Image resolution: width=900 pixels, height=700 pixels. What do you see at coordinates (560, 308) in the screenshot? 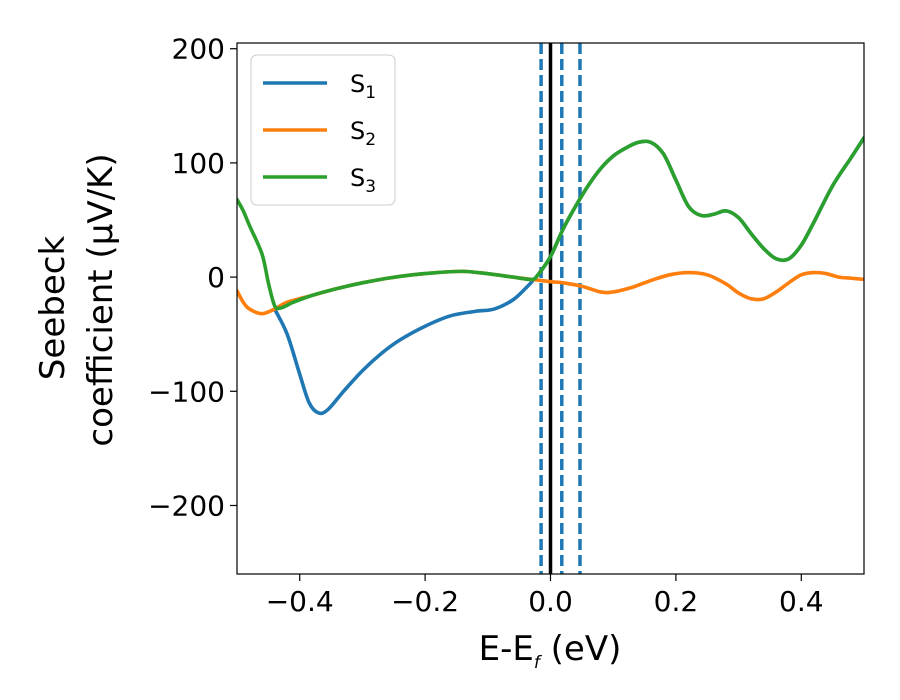
I see `reference-lines` at bounding box center [560, 308].